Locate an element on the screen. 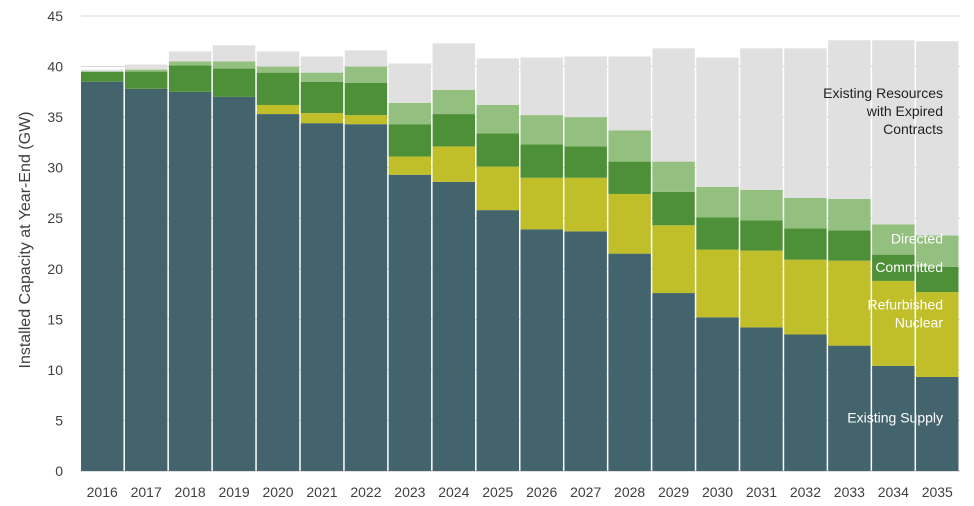 The height and width of the screenshot is (506, 974). x-tick-label: 2016 is located at coordinates (102, 492).